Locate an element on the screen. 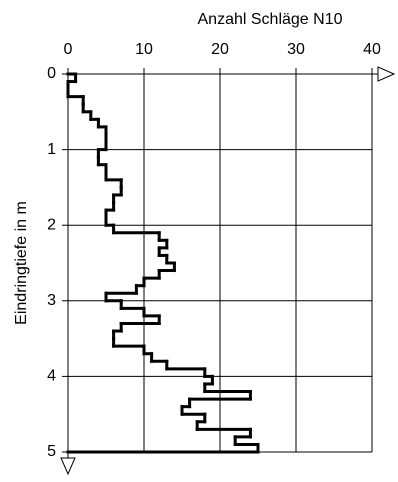 This screenshot has height=482, width=398. y-tick-label: 0 is located at coordinates (51, 73).